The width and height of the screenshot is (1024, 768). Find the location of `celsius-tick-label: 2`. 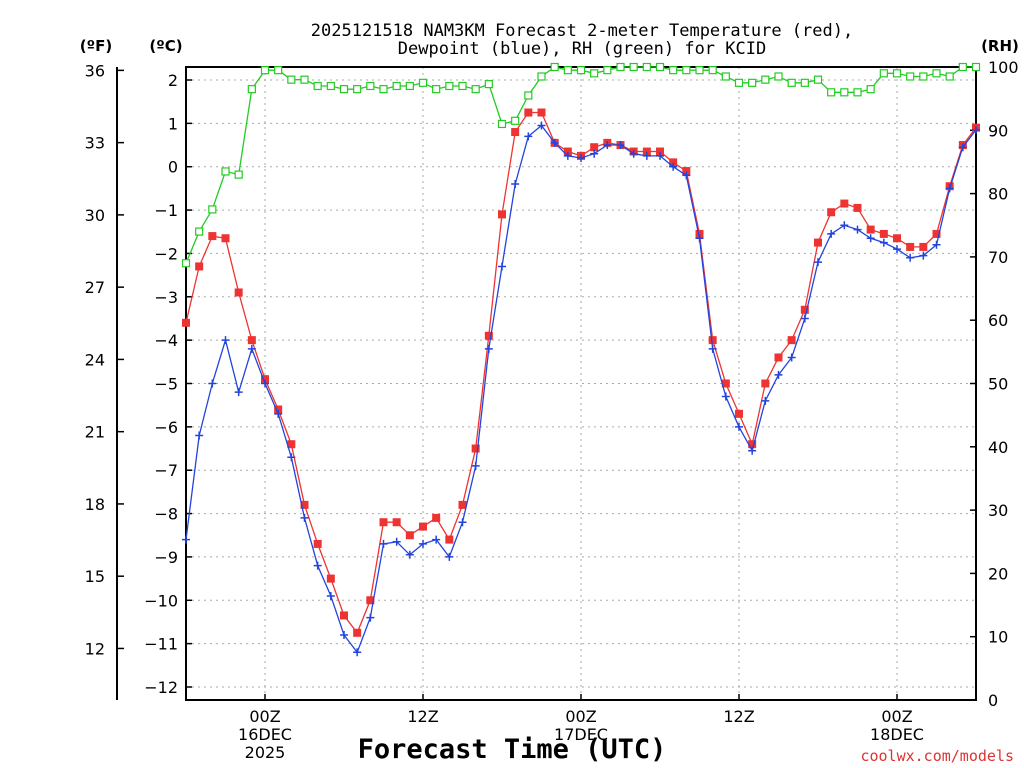

celsius-tick-label: 2 is located at coordinates (173, 80).